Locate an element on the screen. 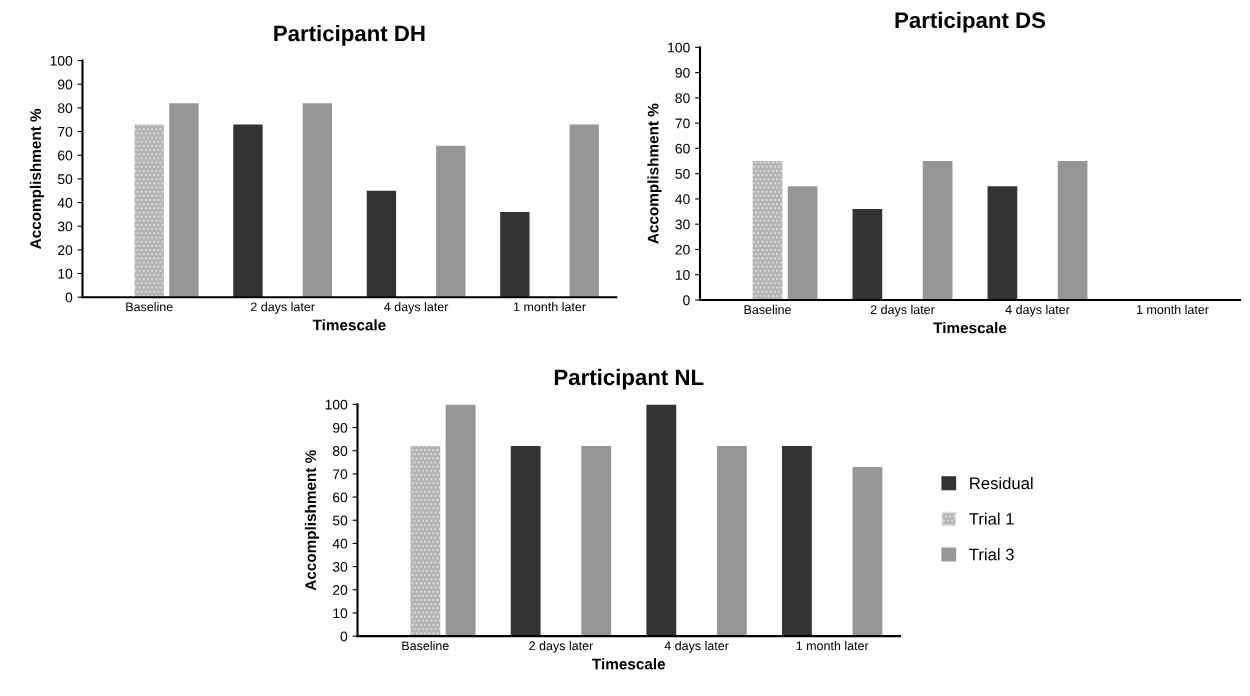  legend-label: Trial 1 is located at coordinates (991, 518).